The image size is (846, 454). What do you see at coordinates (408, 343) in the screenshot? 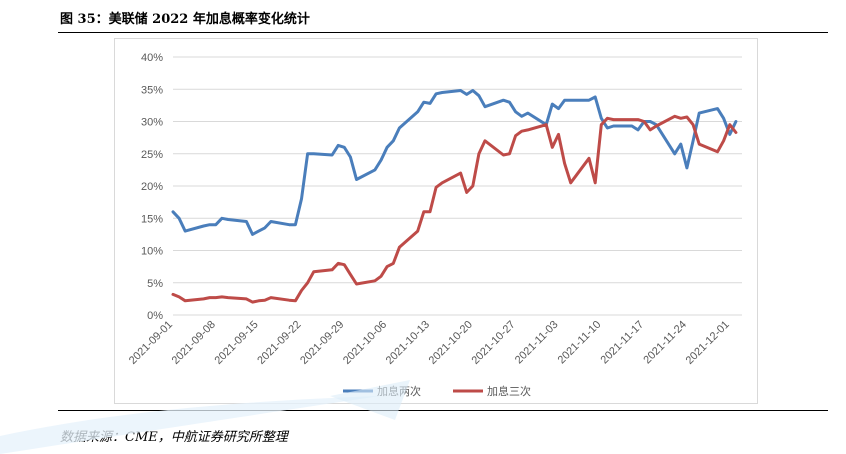
I see `x-tick-label: 2021-10-13` at bounding box center [408, 343].